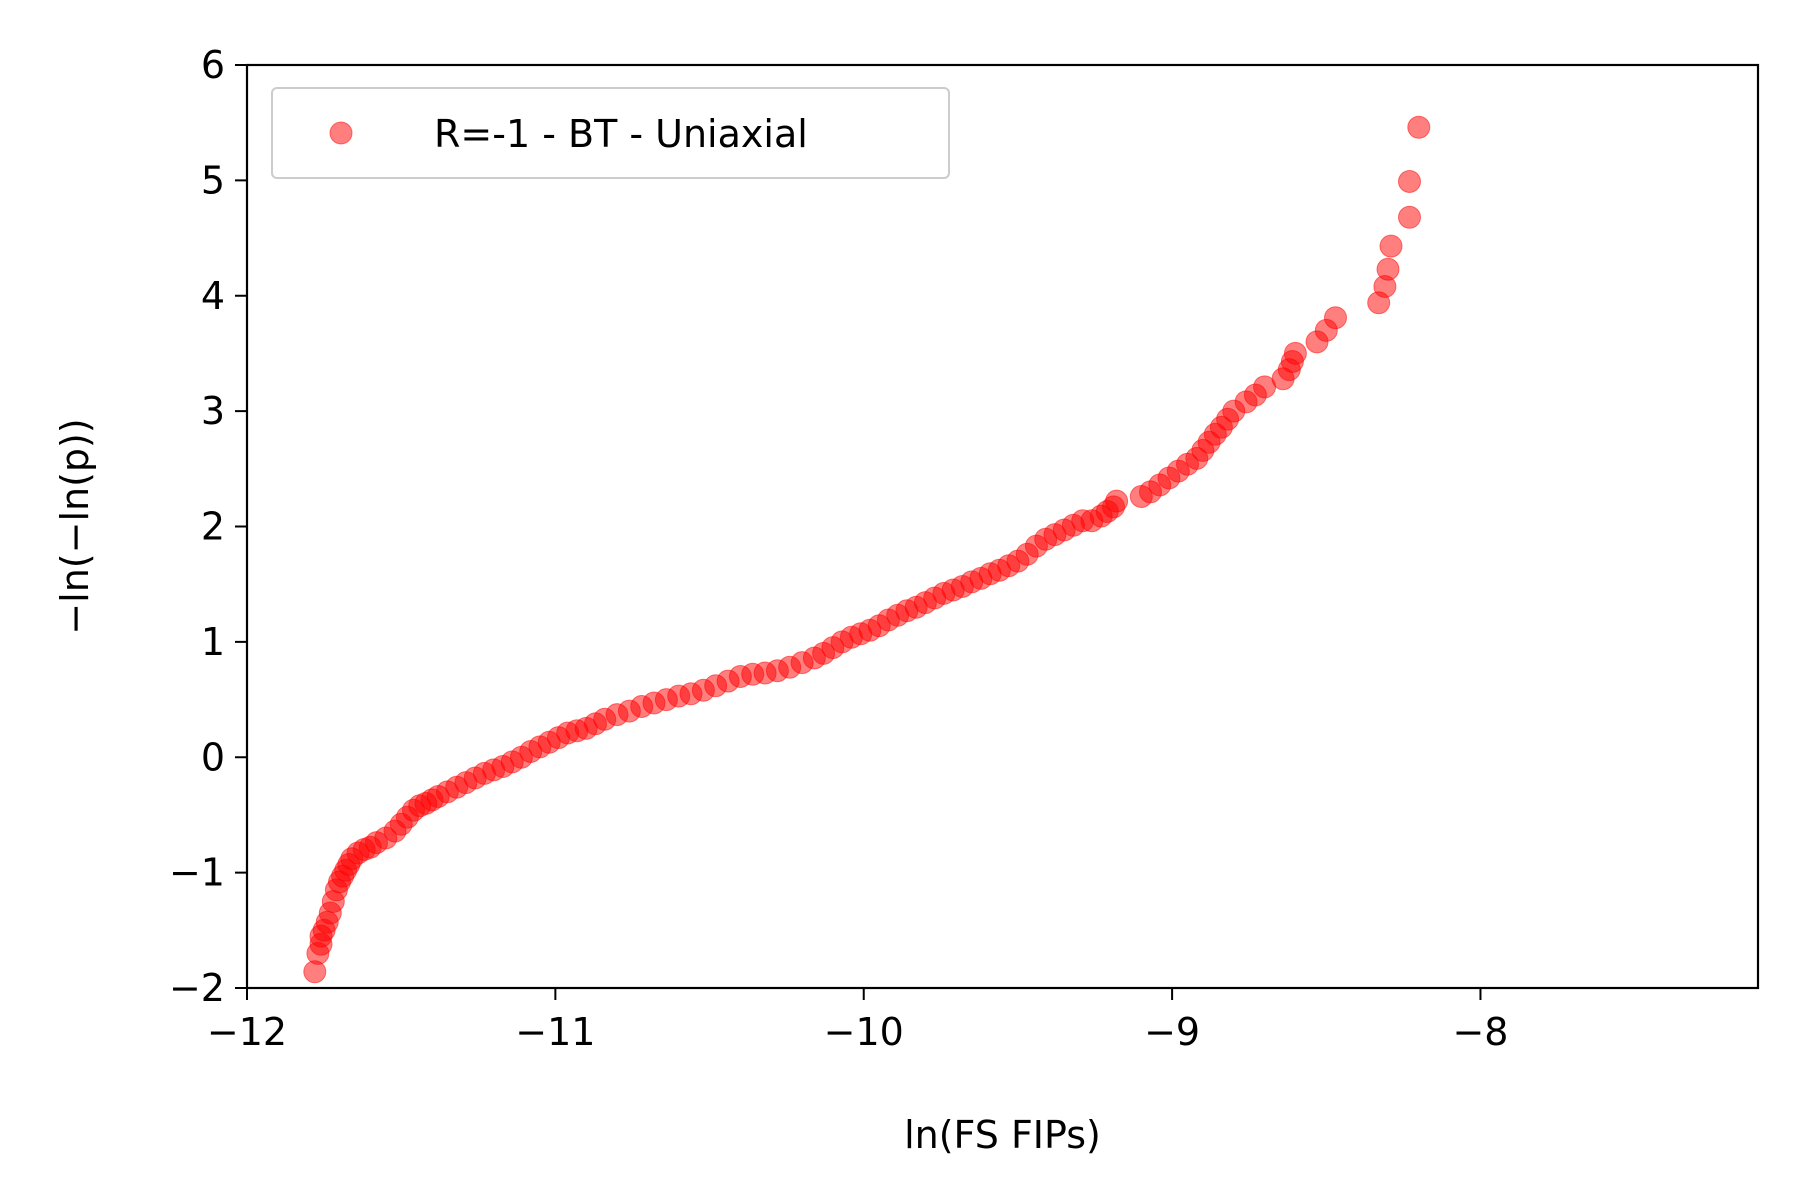  I want to click on x-tick-label: −8, so click(1480, 1032).